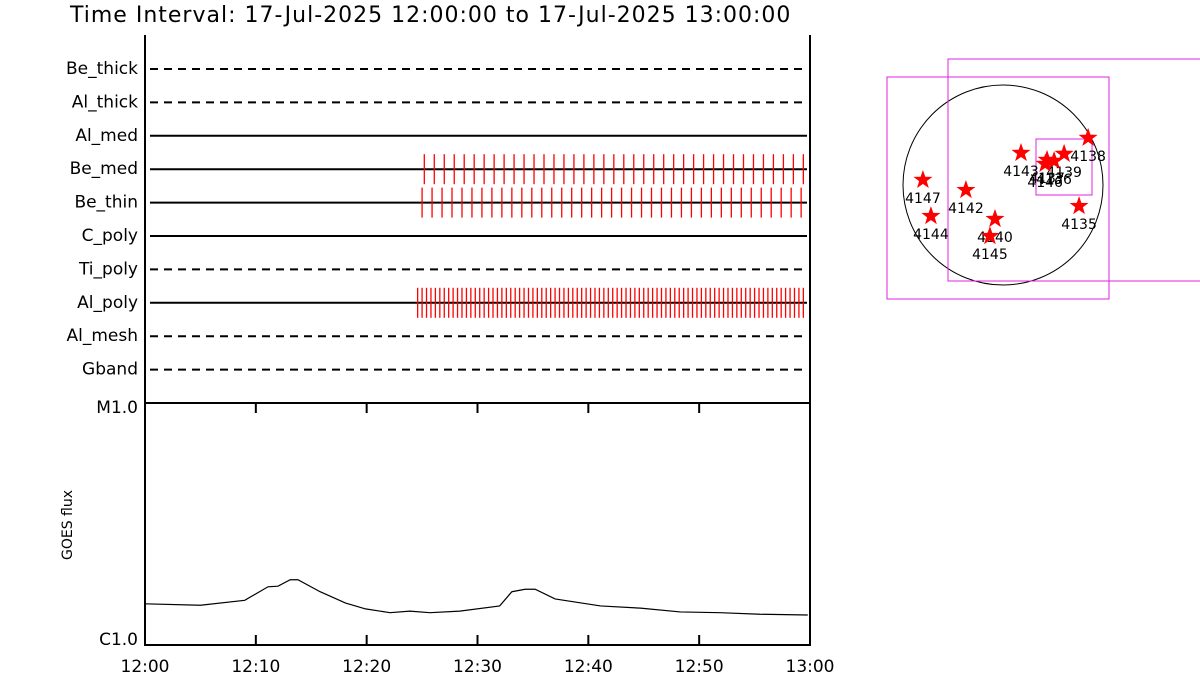 This screenshot has width=1200, height=700. Describe the element at coordinates (145, 667) in the screenshot. I see `x-tick-label: 12:00` at that location.